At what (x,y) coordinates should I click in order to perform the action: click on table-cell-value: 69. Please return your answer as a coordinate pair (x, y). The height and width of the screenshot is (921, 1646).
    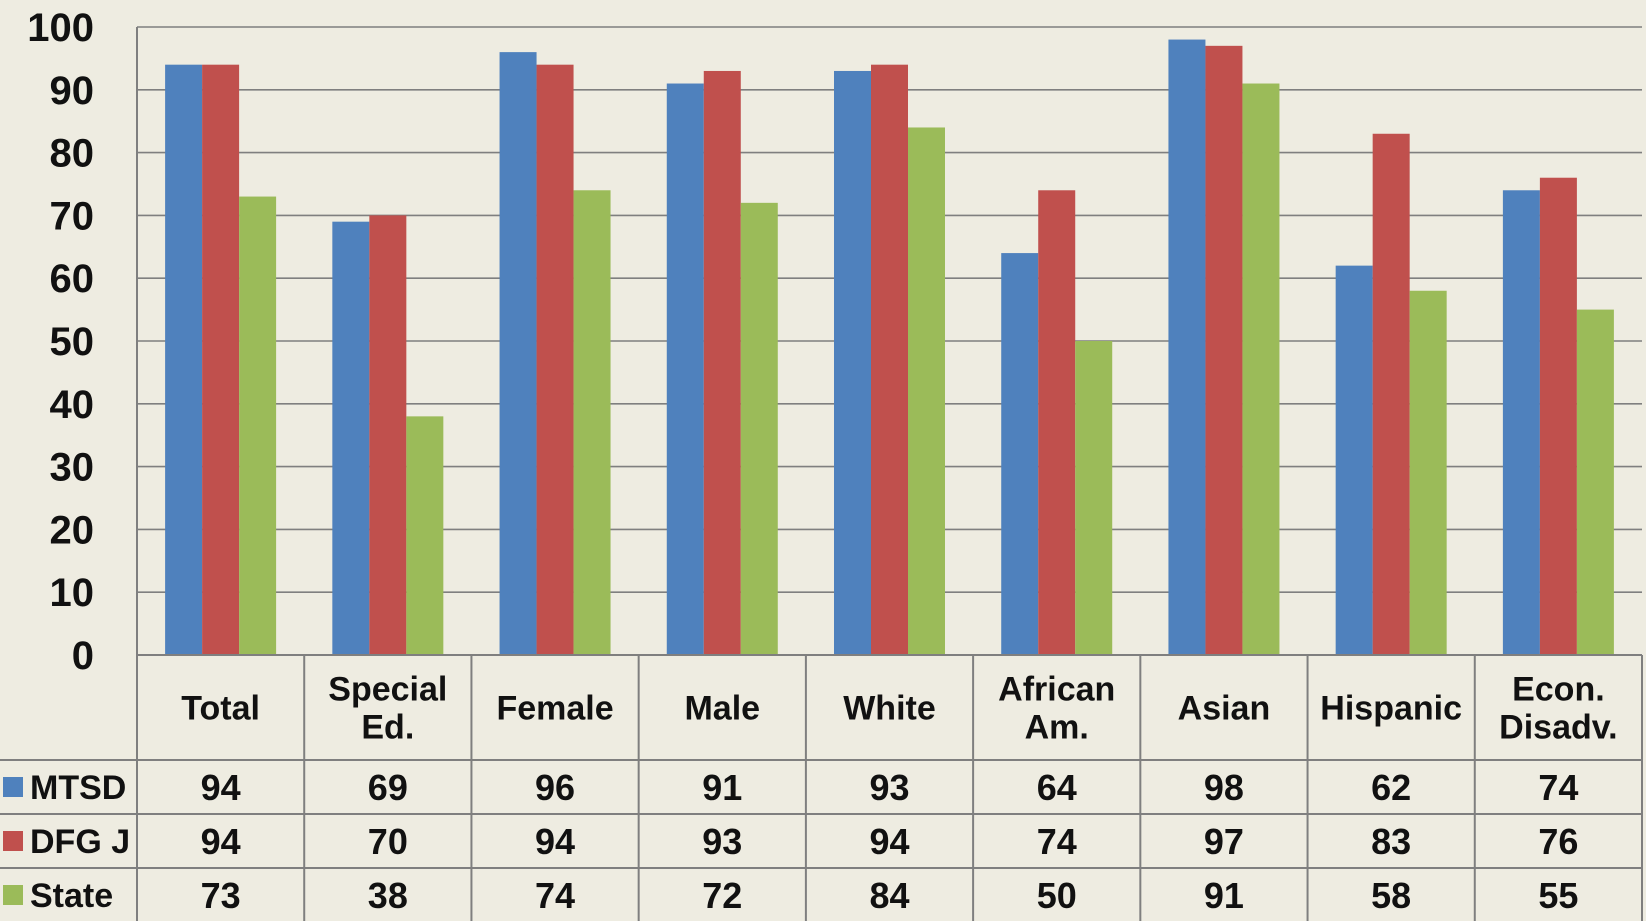
    Looking at the image, I should click on (388, 787).